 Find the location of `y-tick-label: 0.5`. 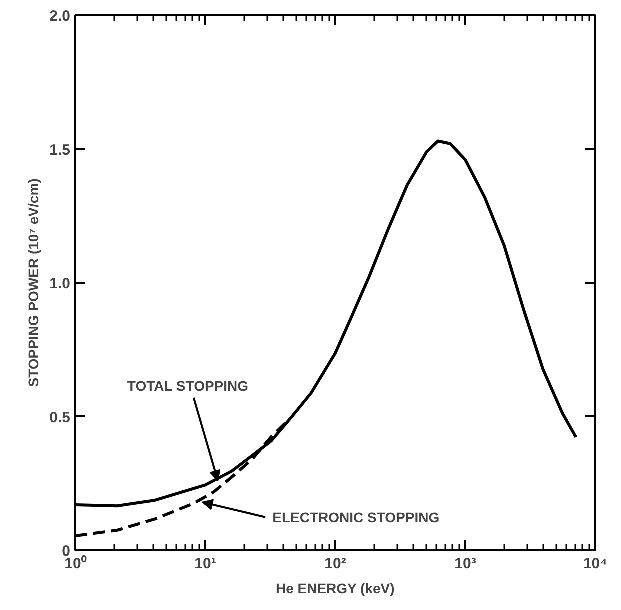

y-tick-label: 0.5 is located at coordinates (60, 417).